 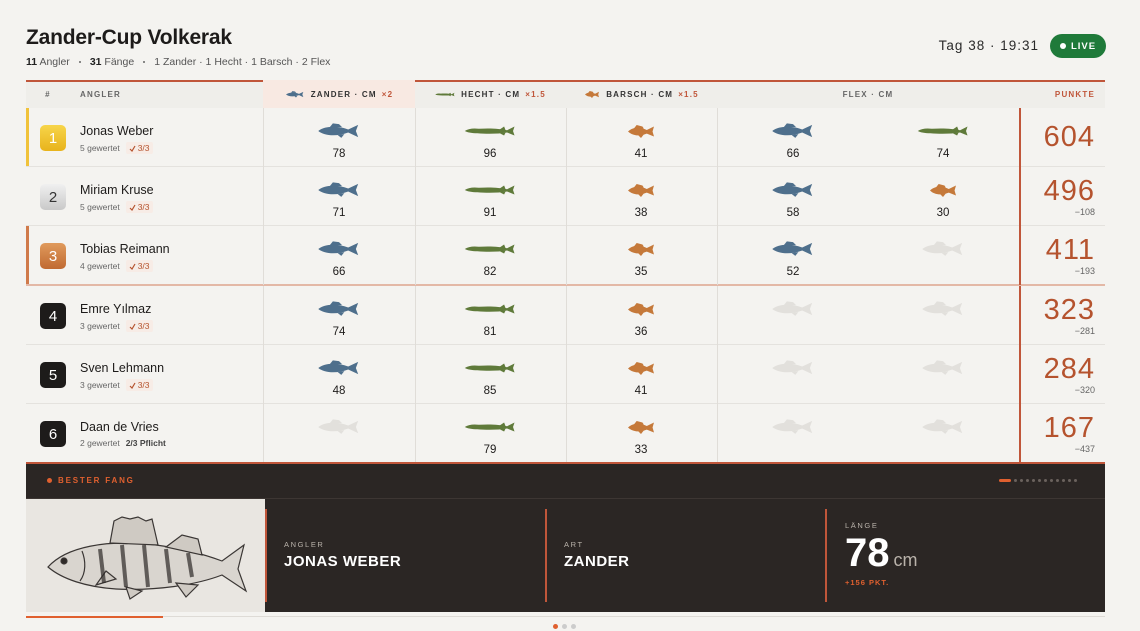 I want to click on length-unit: cm, so click(x=905, y=560).